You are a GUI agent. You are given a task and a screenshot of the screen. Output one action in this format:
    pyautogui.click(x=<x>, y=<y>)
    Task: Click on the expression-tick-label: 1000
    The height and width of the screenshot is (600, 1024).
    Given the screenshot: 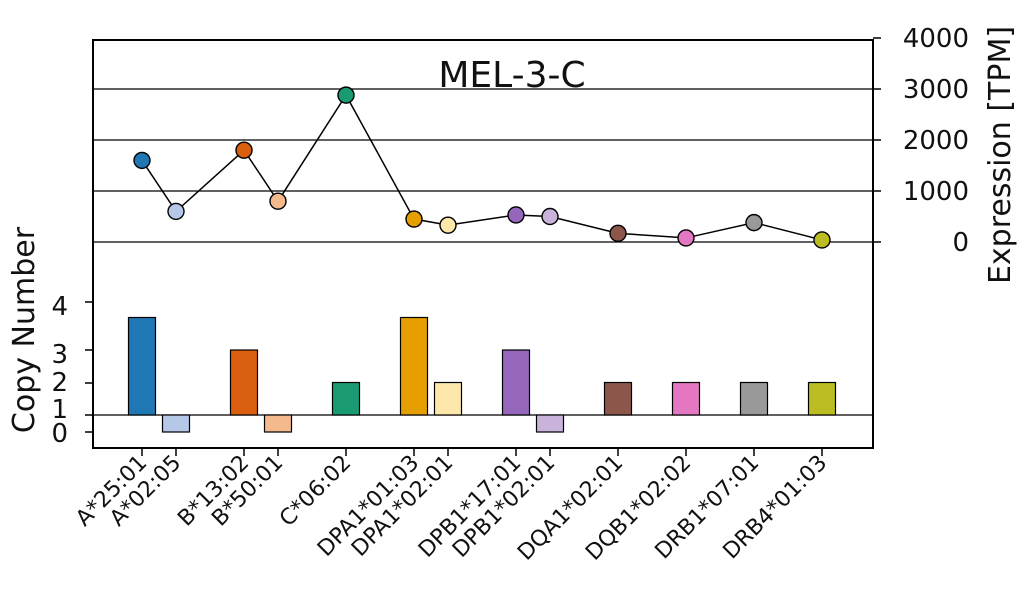 What is the action you would take?
    pyautogui.click(x=936, y=192)
    